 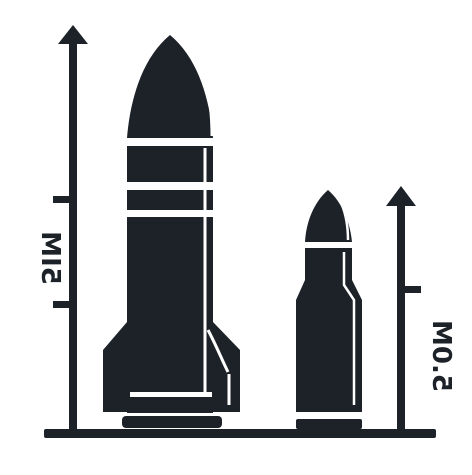 What do you see at coordinates (401, 196) in the screenshot?
I see `right-axis-arrow-icon` at bounding box center [401, 196].